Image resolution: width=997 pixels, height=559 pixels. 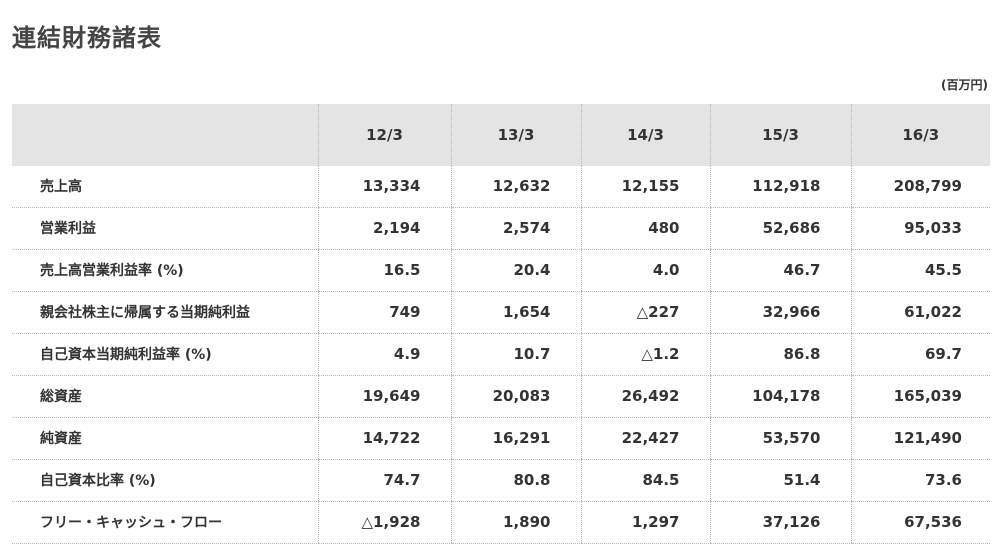 I want to click on table-cell: 46.7, so click(x=780, y=270).